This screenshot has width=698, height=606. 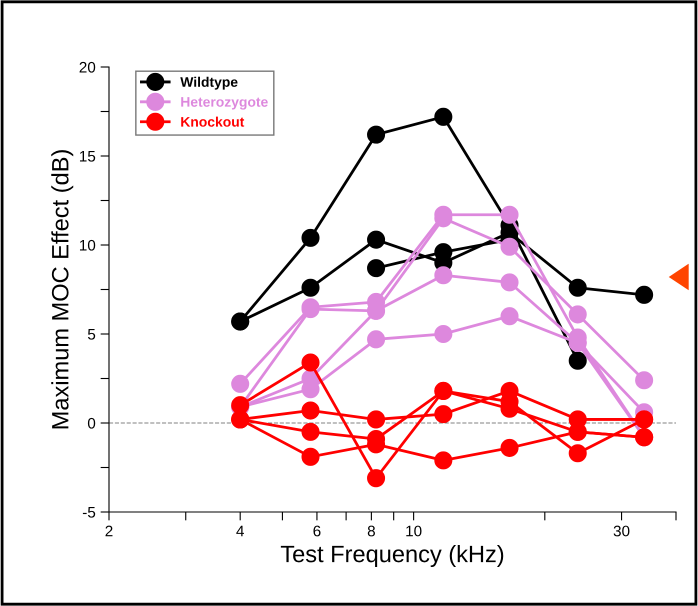 I want to click on x-tick-label: 6, so click(x=317, y=531).